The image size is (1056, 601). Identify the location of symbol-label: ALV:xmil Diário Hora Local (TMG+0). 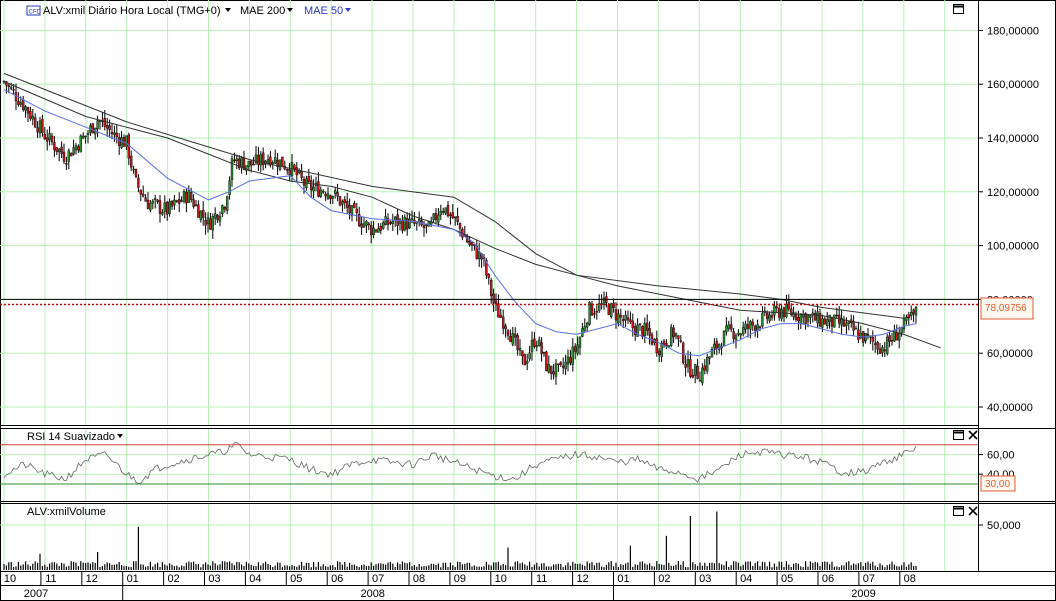
(132, 11).